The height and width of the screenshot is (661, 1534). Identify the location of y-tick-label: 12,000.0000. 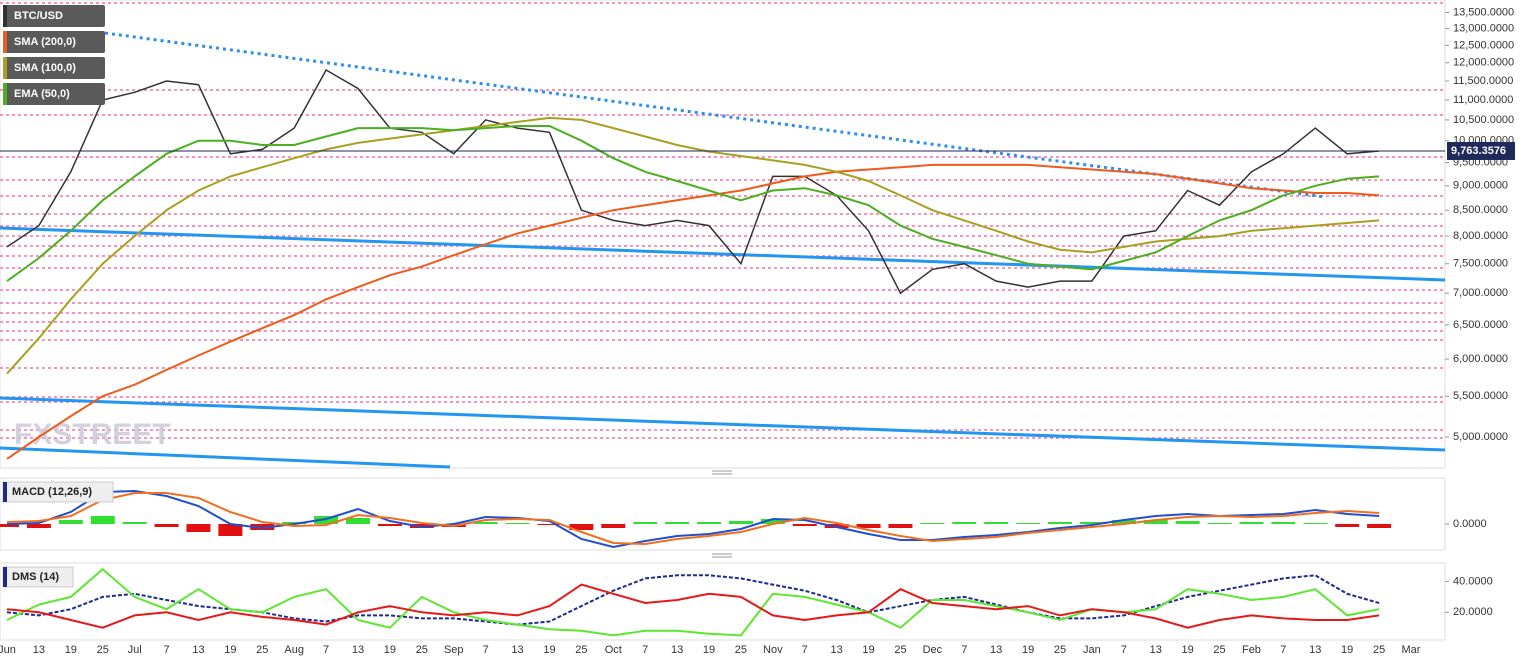
(1483, 63).